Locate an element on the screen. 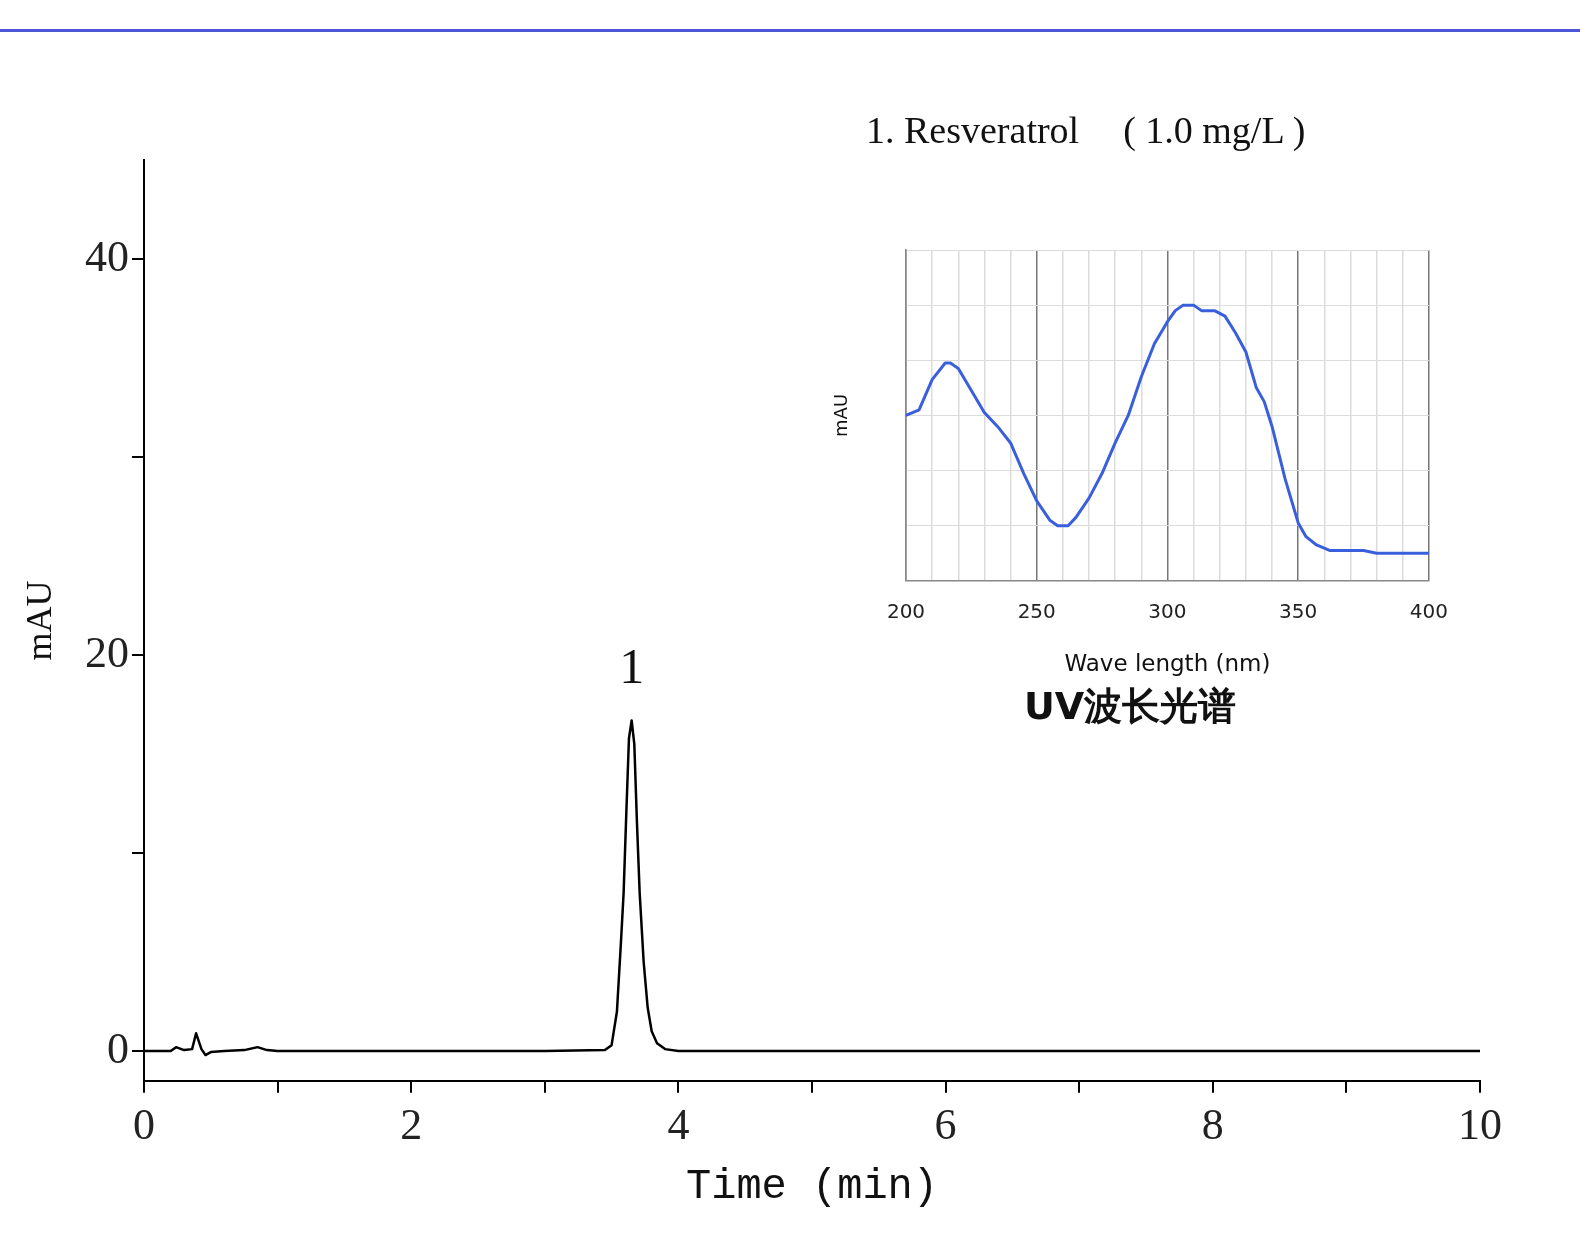 This screenshot has width=1580, height=1240. x-axis-title: Wave length (nm) is located at coordinates (1167, 662).